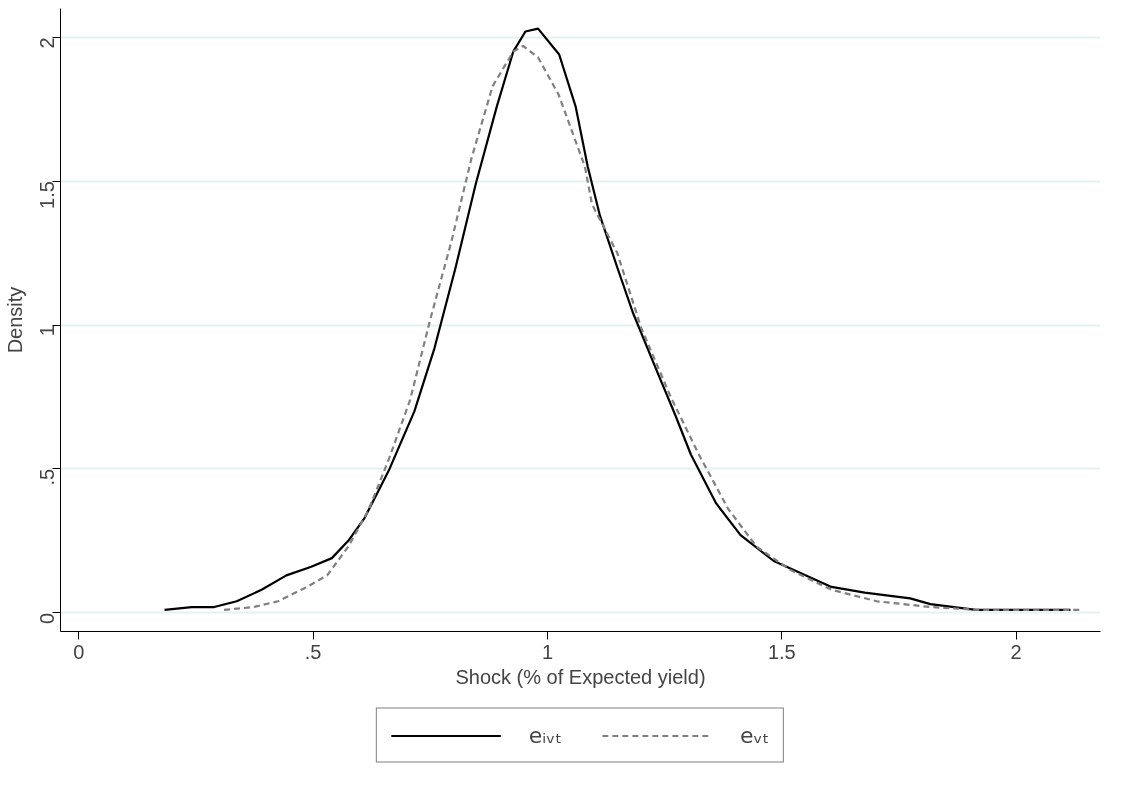 Image resolution: width=1122 pixels, height=792 pixels. Describe the element at coordinates (79, 651) in the screenshot. I see `x-tick-label: 0` at that location.